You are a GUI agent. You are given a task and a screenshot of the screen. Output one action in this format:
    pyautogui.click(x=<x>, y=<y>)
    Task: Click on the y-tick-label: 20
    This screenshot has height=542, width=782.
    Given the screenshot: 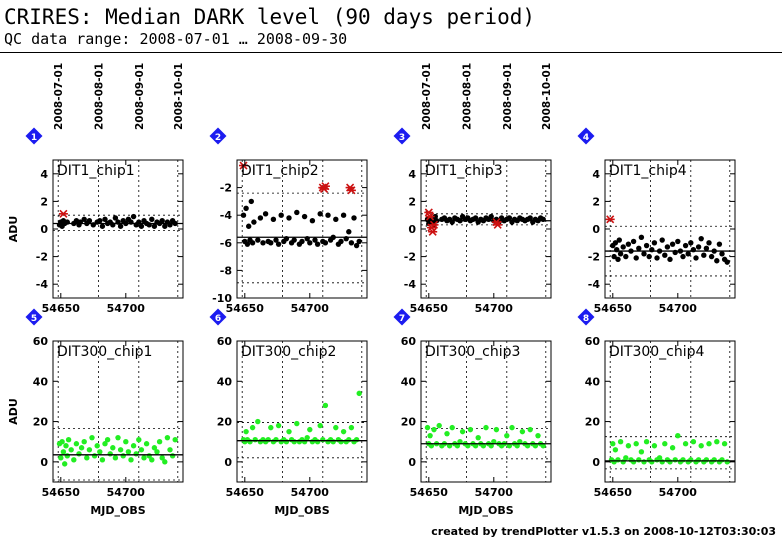 What is the action you would take?
    pyautogui.click(x=41, y=422)
    